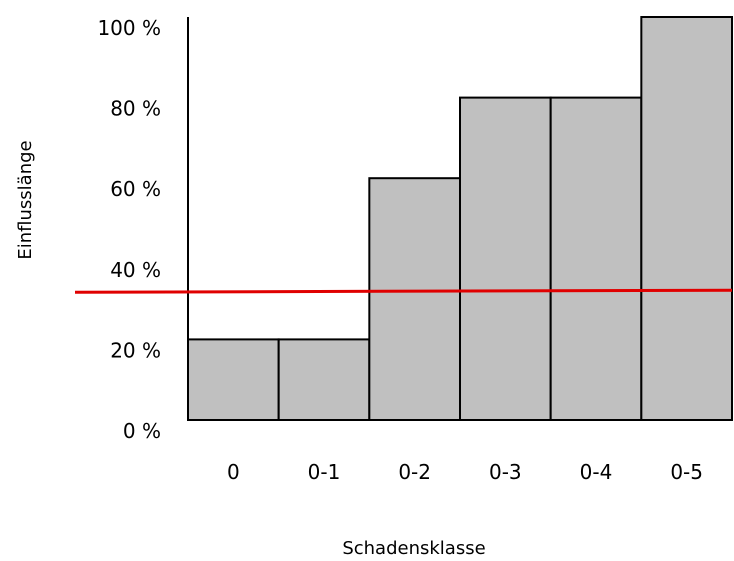  What do you see at coordinates (233, 472) in the screenshot?
I see `x-tick-label: 0` at bounding box center [233, 472].